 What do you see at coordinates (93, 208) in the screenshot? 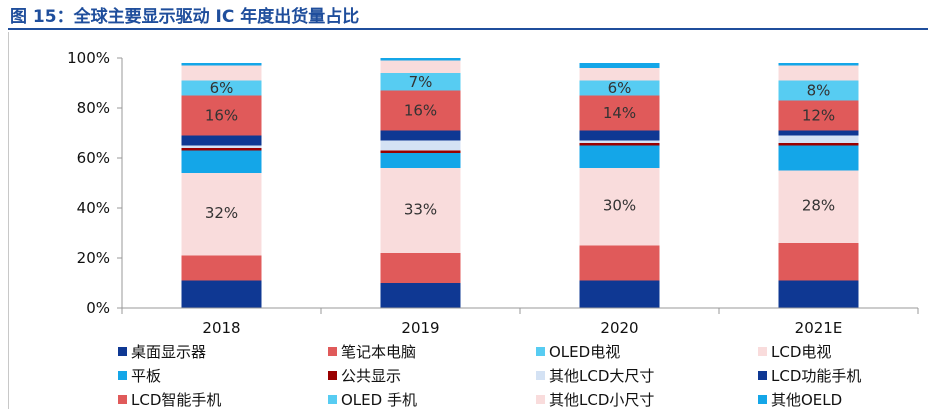
I see `y-tick-label: 40%` at bounding box center [93, 208].